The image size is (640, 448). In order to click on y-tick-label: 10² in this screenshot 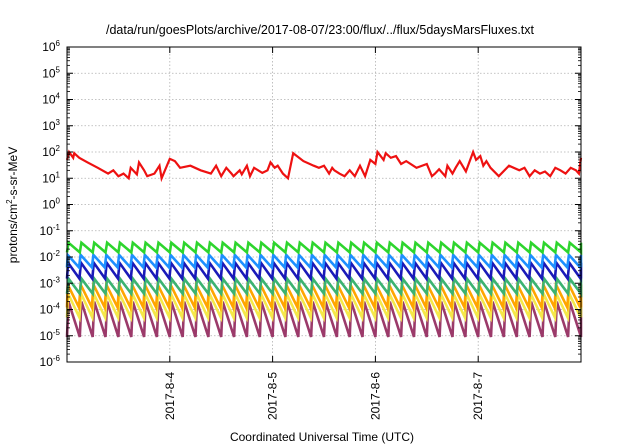, I will do `click(51, 151)`.